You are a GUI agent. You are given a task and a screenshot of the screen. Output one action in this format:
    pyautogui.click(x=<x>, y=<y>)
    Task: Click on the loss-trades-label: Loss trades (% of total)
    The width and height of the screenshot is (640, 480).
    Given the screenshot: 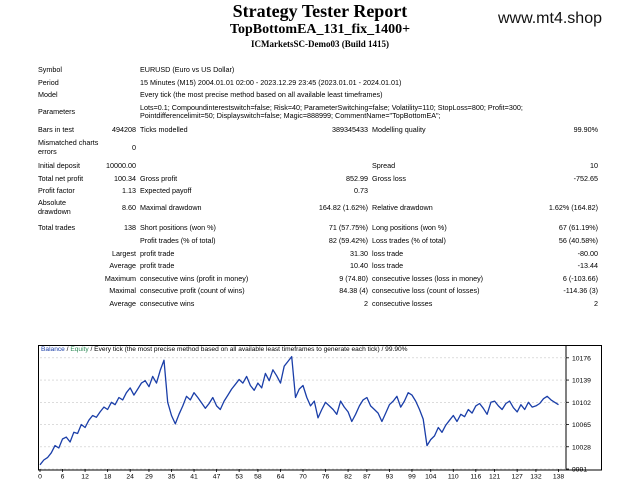 What is the action you would take?
    pyautogui.click(x=409, y=240)
    